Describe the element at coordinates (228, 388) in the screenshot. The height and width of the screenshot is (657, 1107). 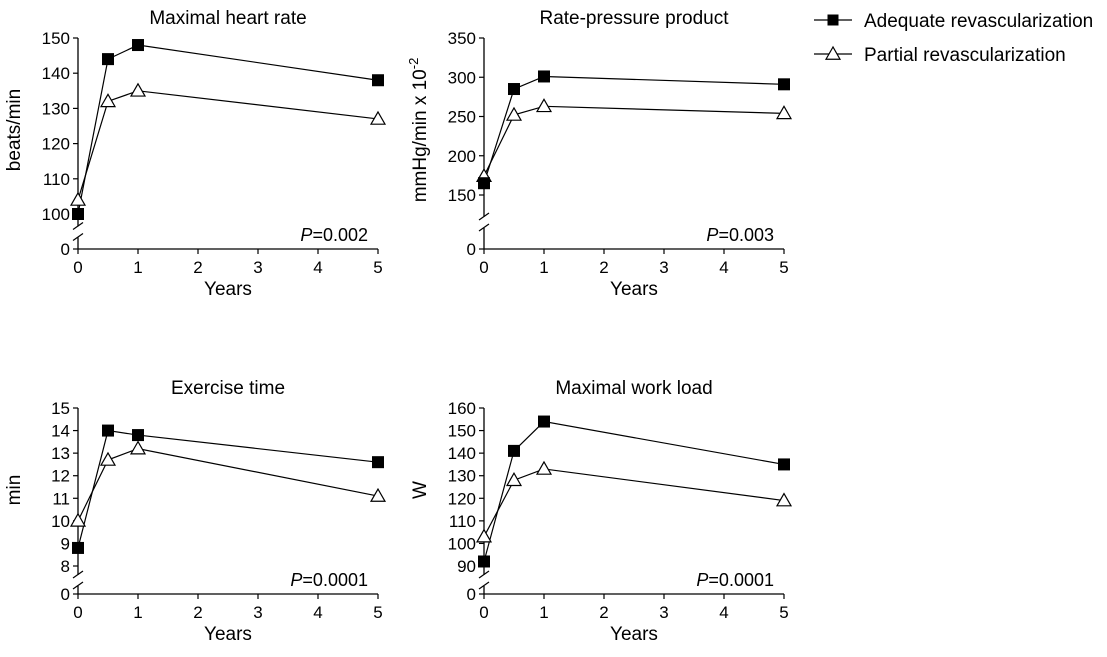
I see `chart-title: Exercise time` at that location.